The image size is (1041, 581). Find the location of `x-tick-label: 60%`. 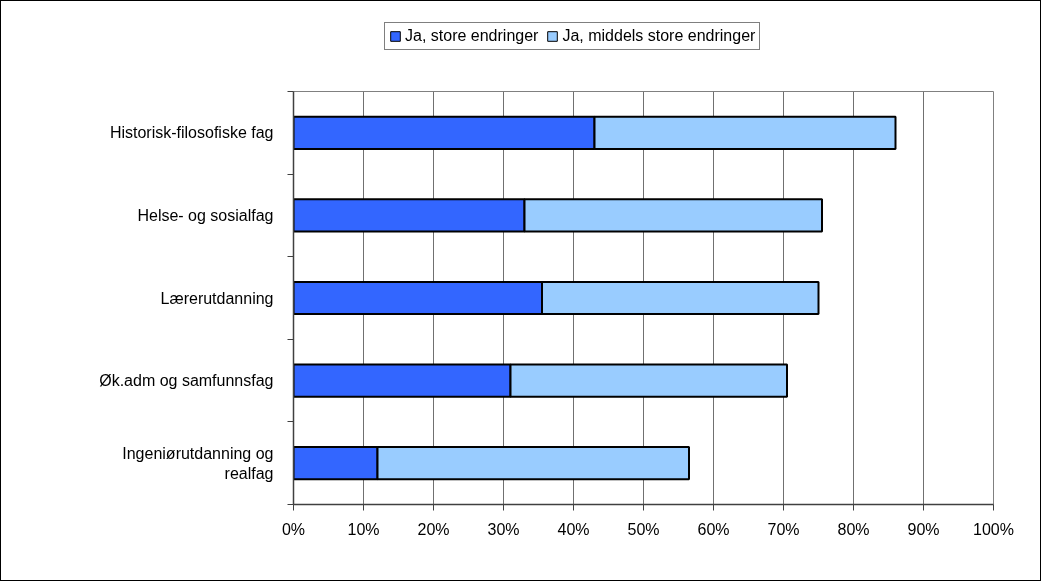

x-tick-label: 60% is located at coordinates (713, 529).